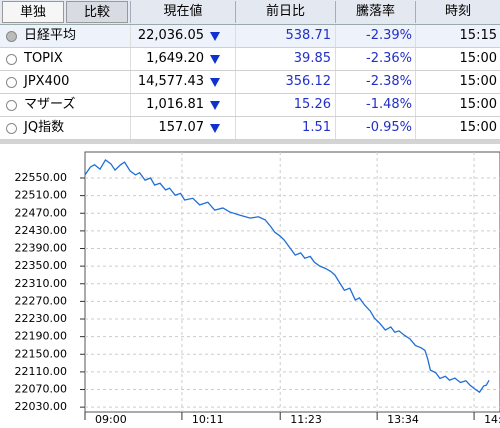 The image size is (500, 428). What do you see at coordinates (492, 419) in the screenshot?
I see `x-tick-label: 14:` at bounding box center [492, 419].